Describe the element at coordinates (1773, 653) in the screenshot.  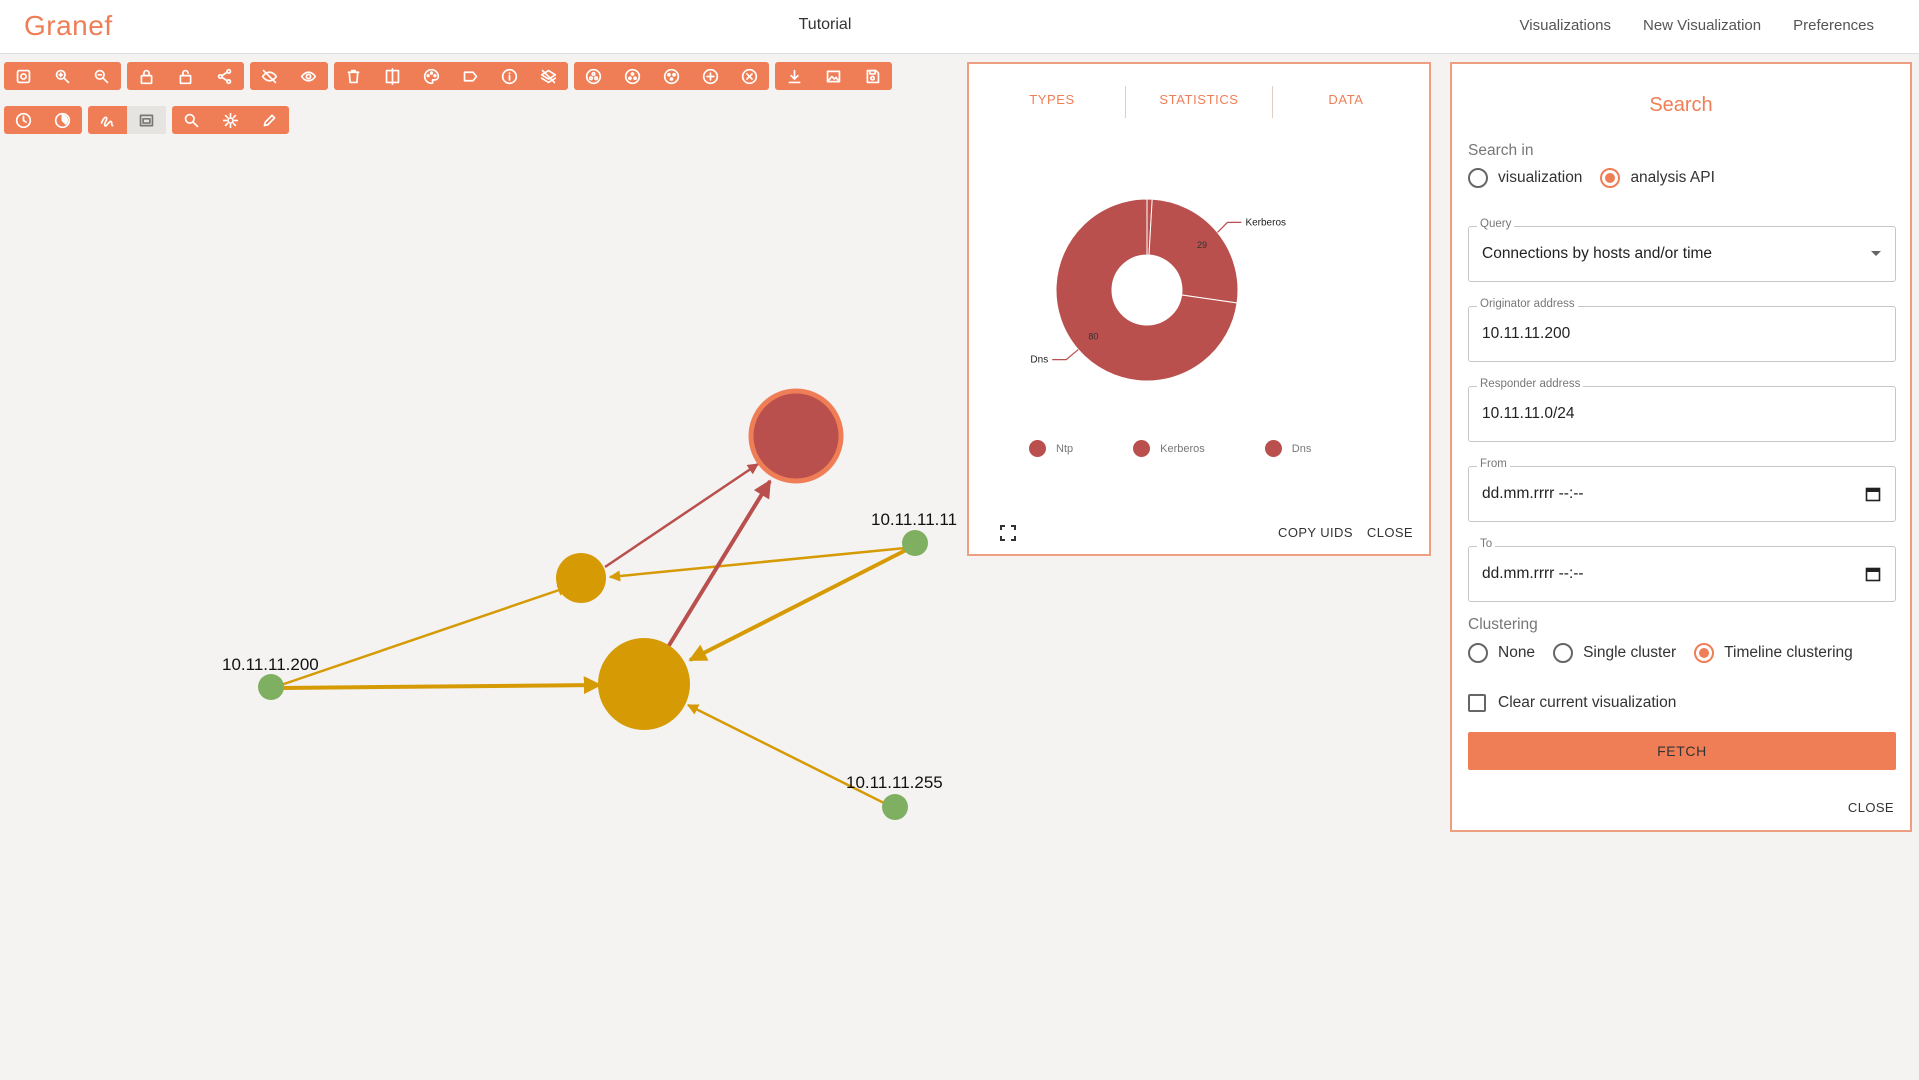
I see `radio-timeline-clustering: Timeline clustering` at that location.